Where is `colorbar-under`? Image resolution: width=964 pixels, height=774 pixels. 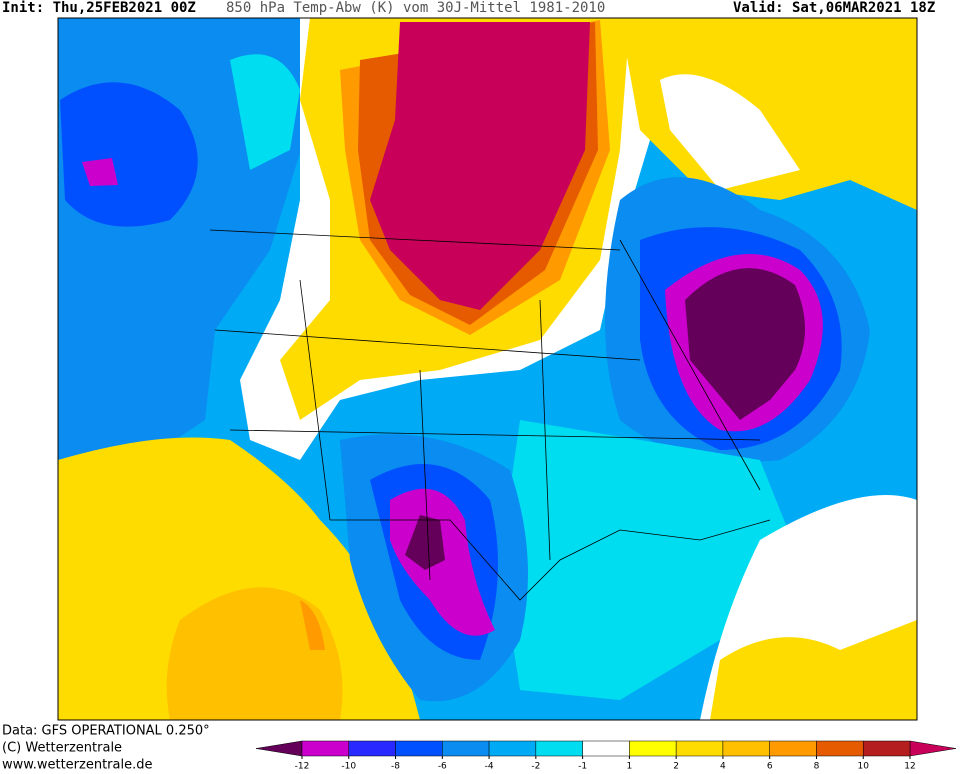 colorbar-under is located at coordinates (279, 748).